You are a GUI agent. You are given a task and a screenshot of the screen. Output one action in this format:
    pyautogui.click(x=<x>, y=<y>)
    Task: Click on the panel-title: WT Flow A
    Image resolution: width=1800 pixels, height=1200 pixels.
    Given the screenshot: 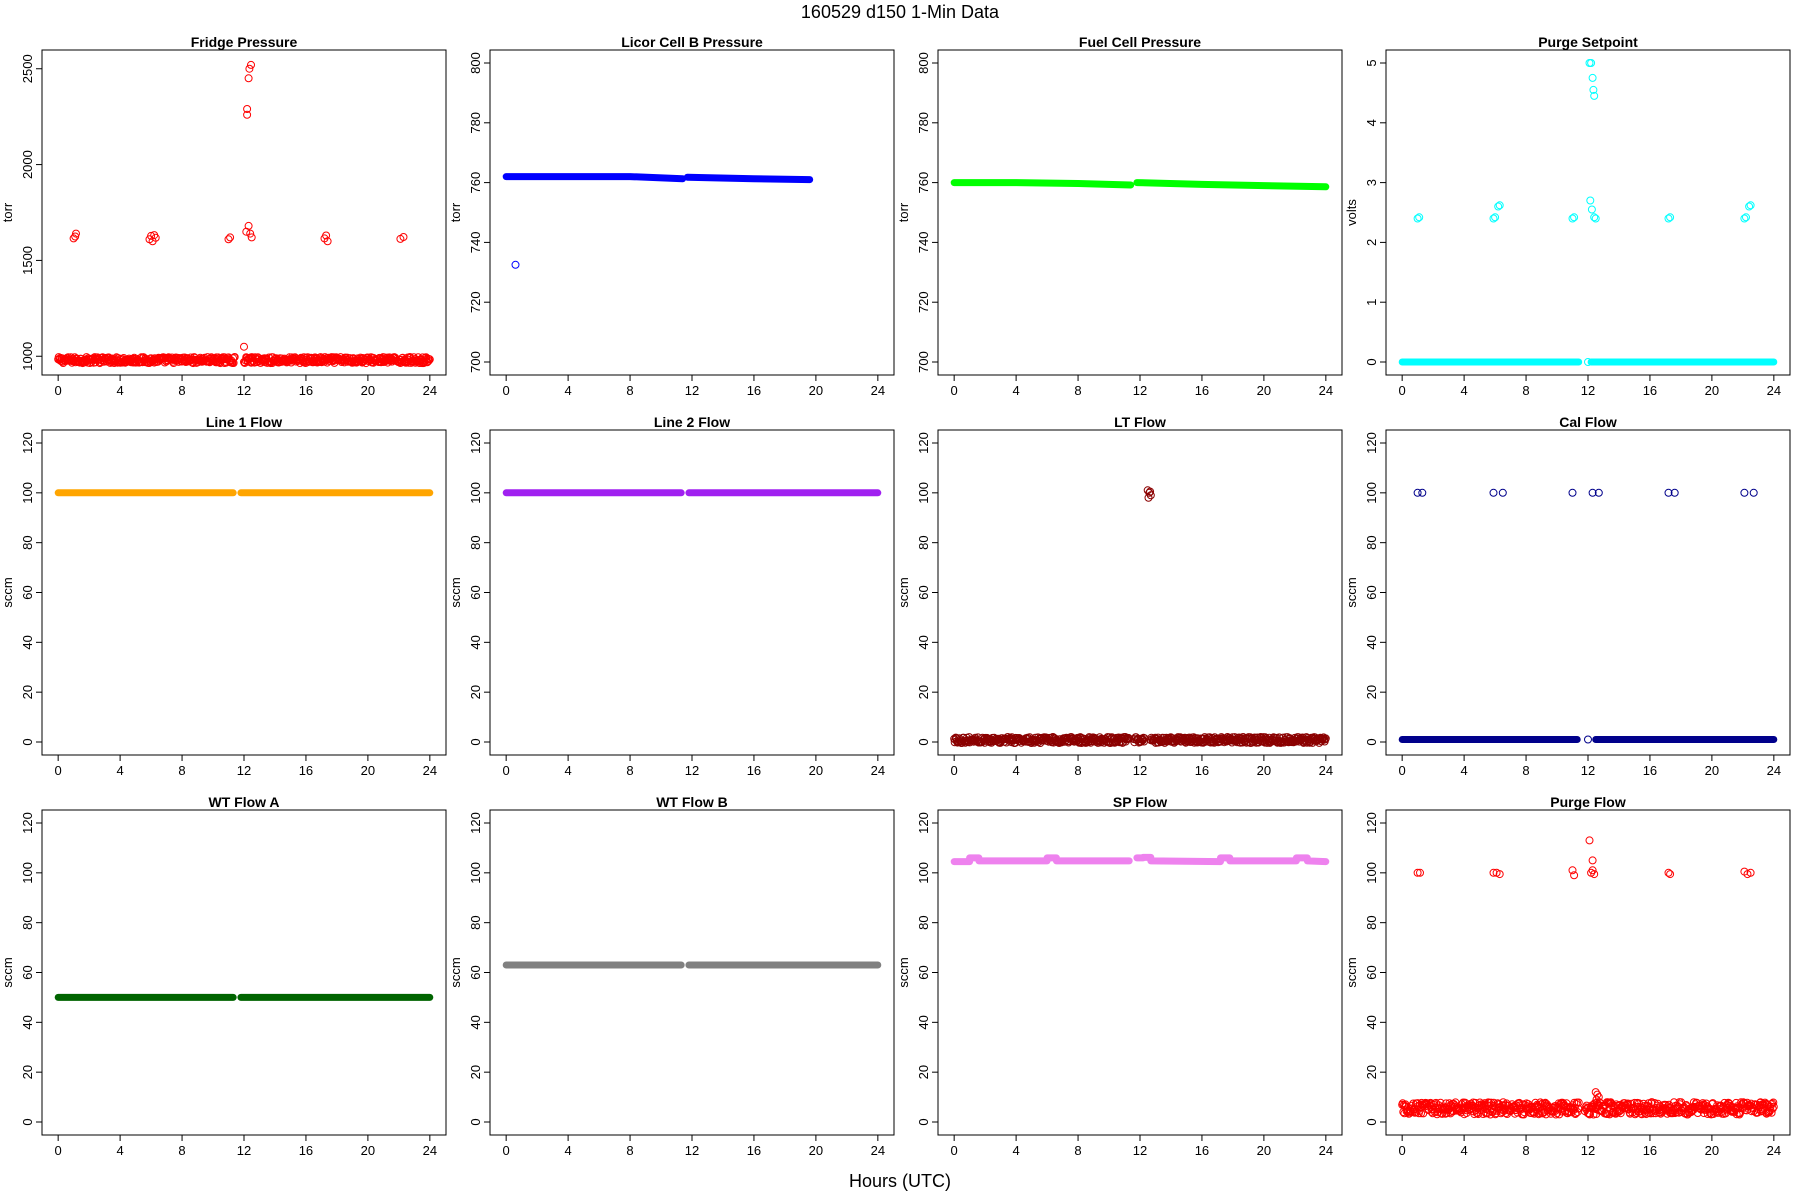 What is the action you would take?
    pyautogui.click(x=243, y=802)
    